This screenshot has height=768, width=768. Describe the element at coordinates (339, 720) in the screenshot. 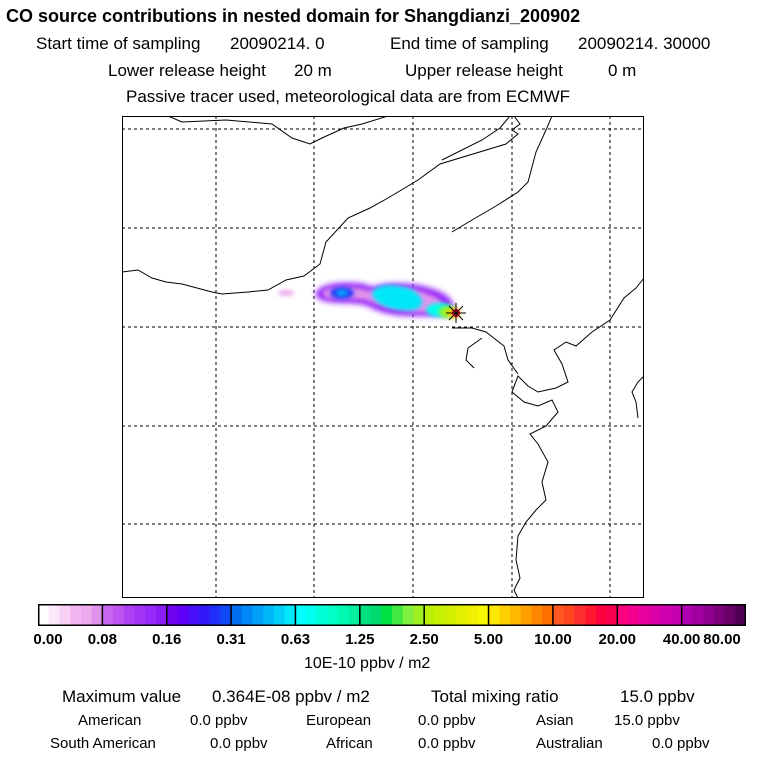

I see `region-name: European` at that location.